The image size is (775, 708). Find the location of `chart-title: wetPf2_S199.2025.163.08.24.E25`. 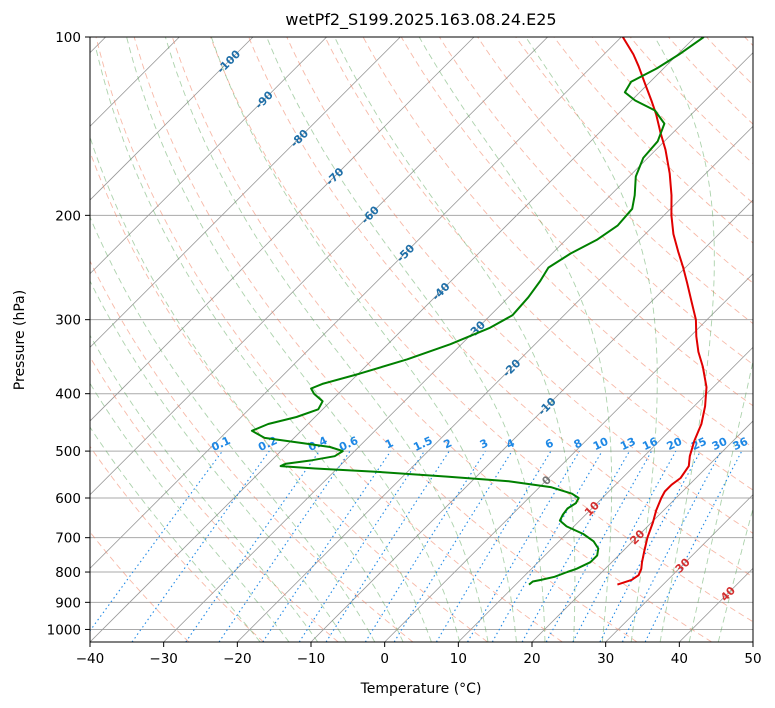

chart-title: wetPf2_S199.2025.163.08.24.E25 is located at coordinates (420, 20).